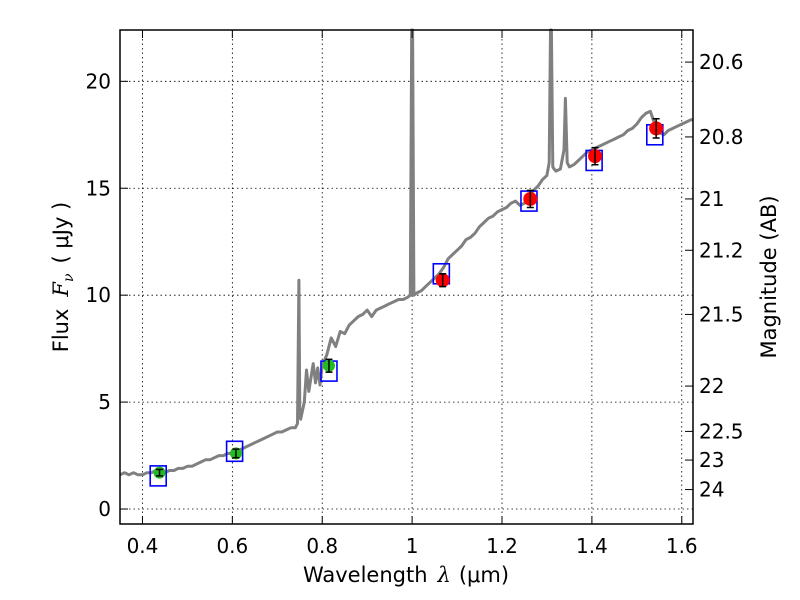 This screenshot has height=600, width=800. I want to click on x-tick-label: 1.4, so click(592, 546).